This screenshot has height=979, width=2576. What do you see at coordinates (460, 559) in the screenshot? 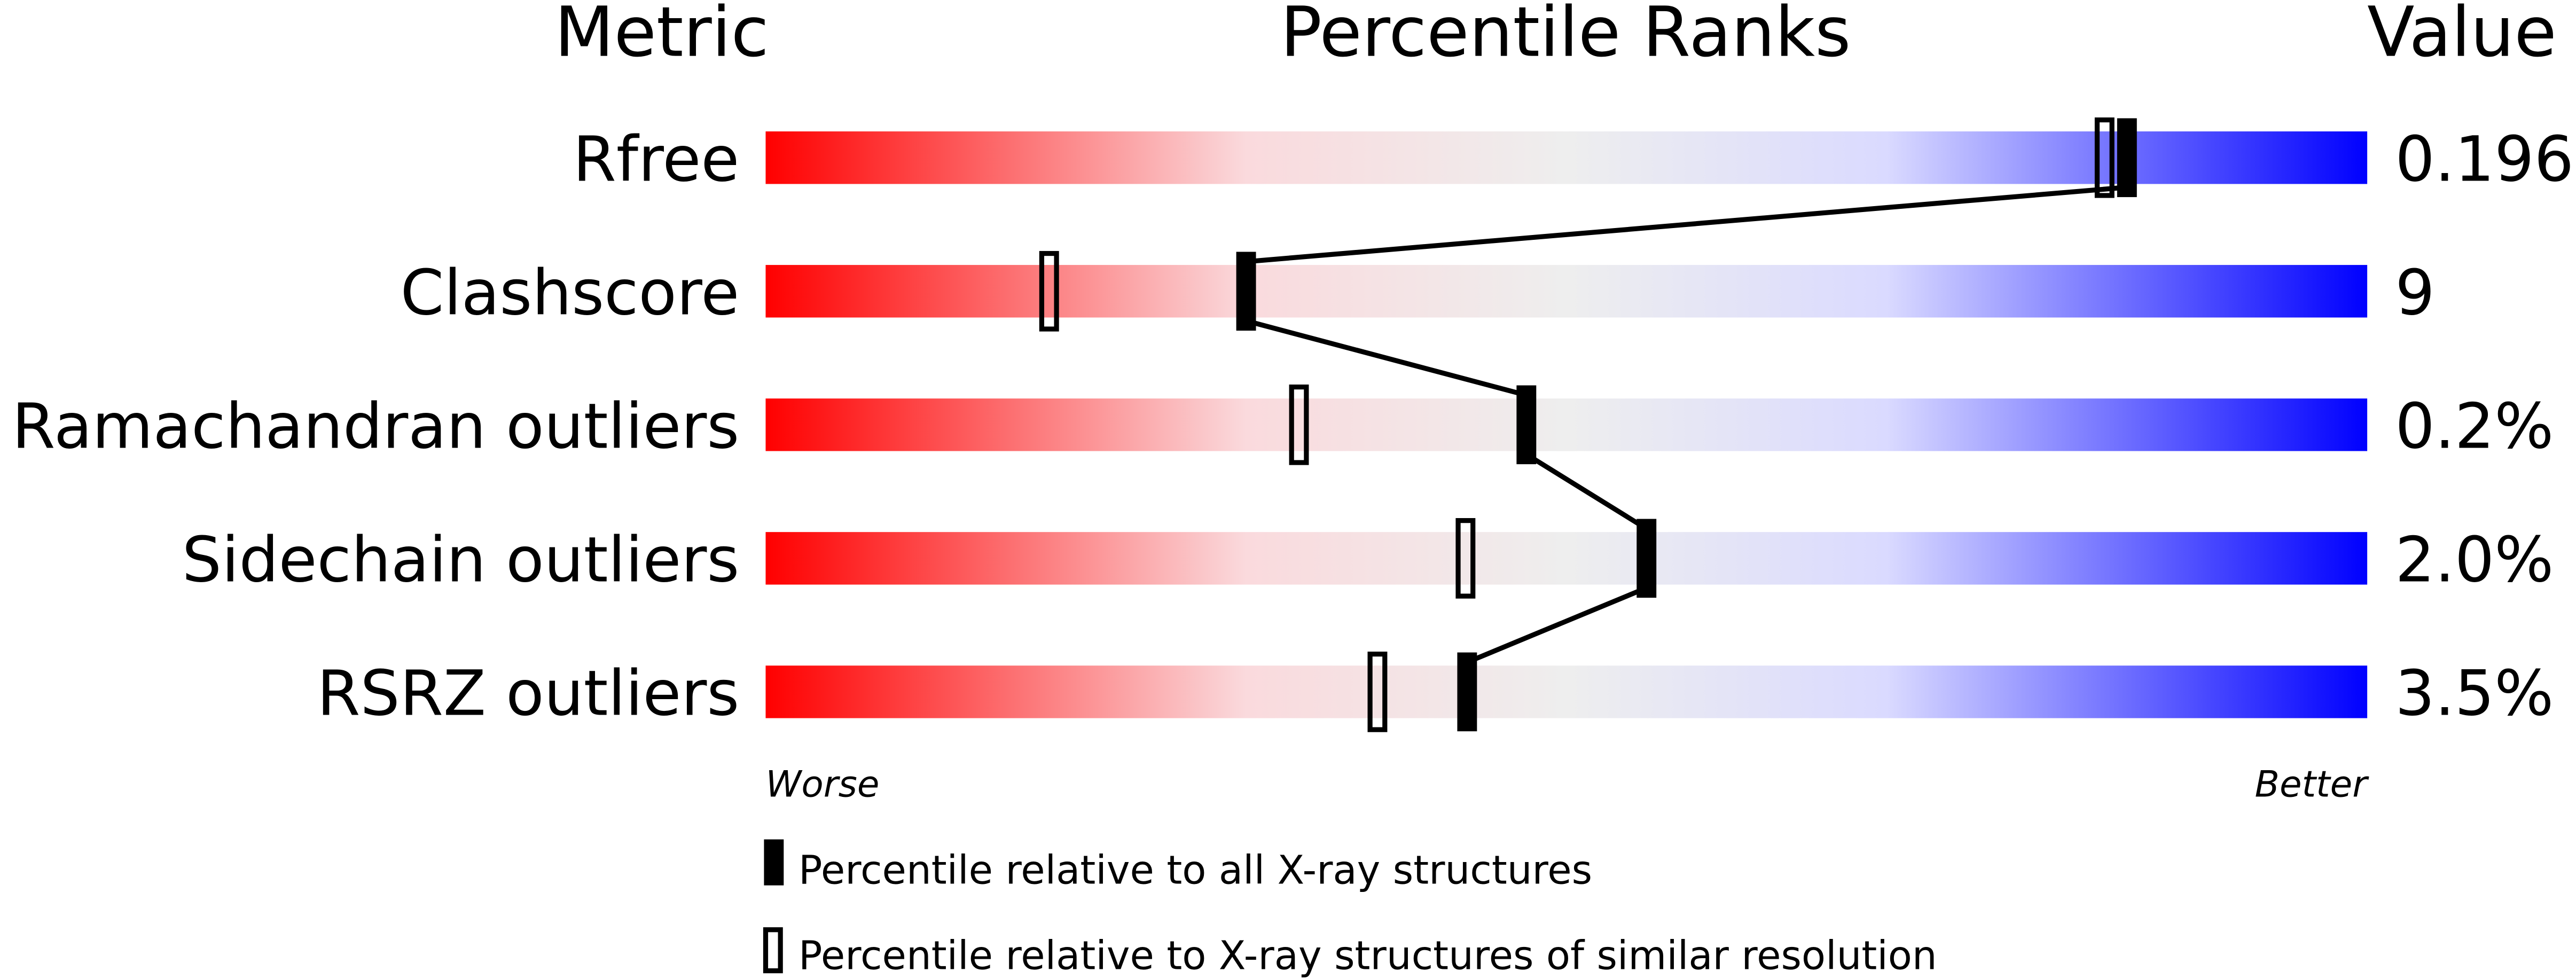
I see `metric-label: Sidechain outliers` at bounding box center [460, 559].